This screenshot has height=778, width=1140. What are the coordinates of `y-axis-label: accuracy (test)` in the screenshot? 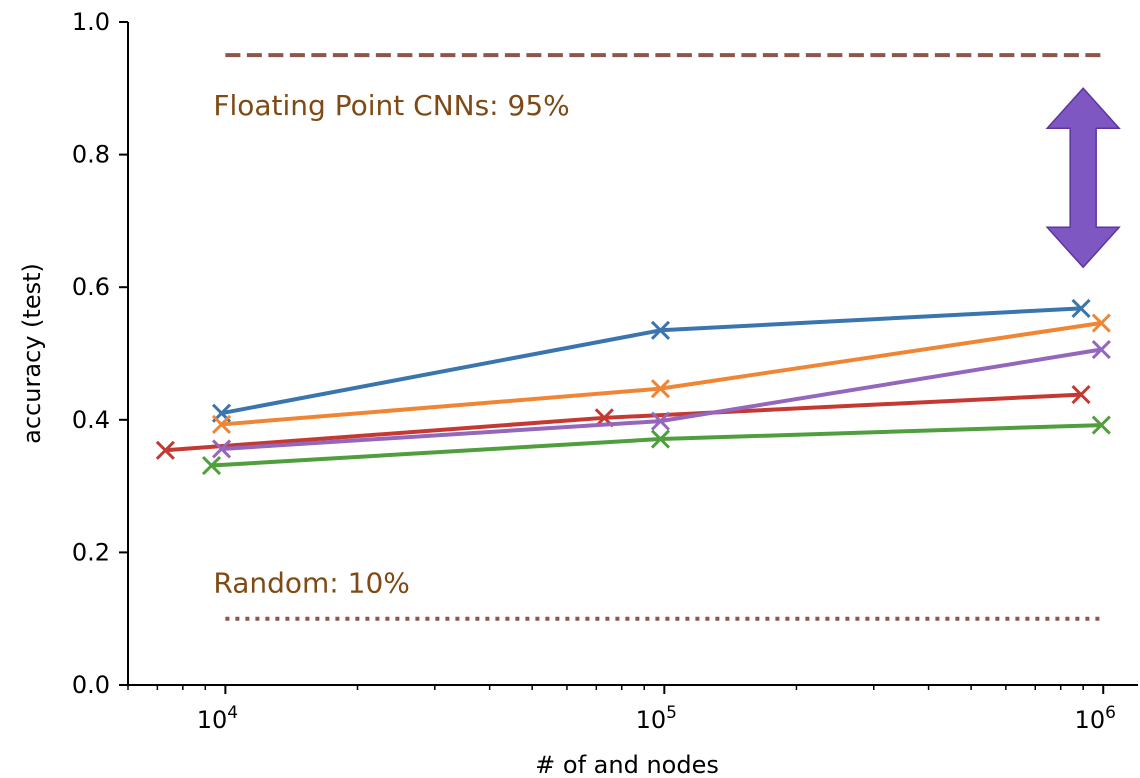 It's located at (32, 353).